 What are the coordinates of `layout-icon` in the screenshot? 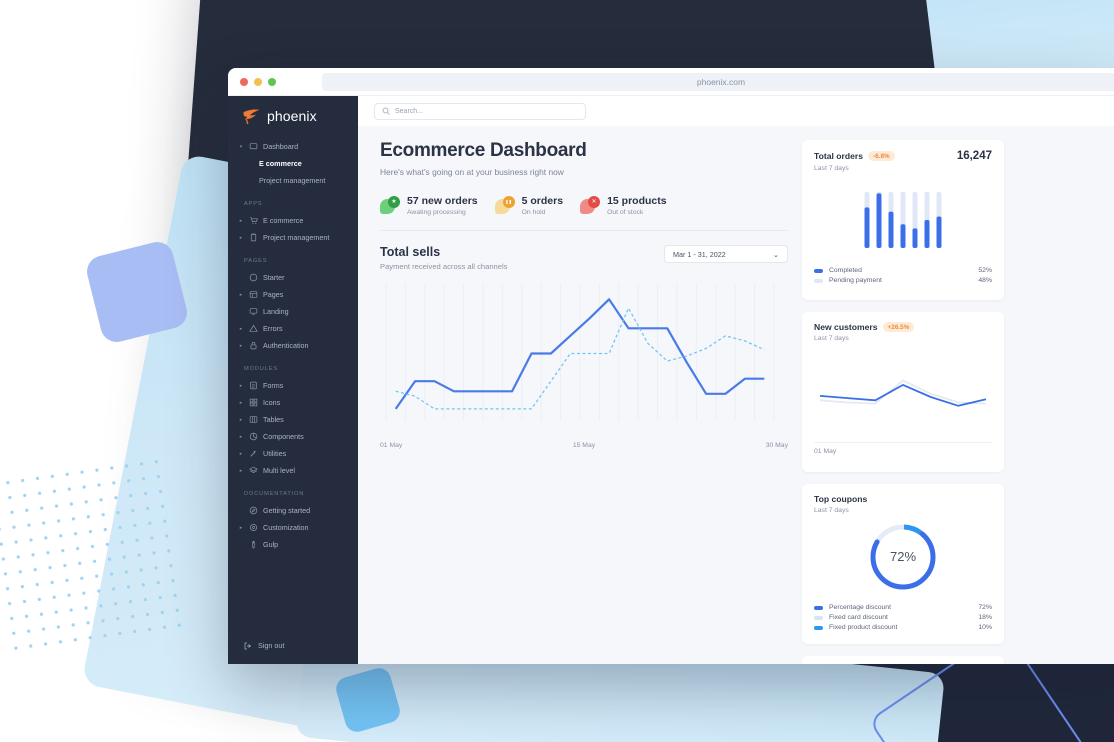 It's located at (253, 294).